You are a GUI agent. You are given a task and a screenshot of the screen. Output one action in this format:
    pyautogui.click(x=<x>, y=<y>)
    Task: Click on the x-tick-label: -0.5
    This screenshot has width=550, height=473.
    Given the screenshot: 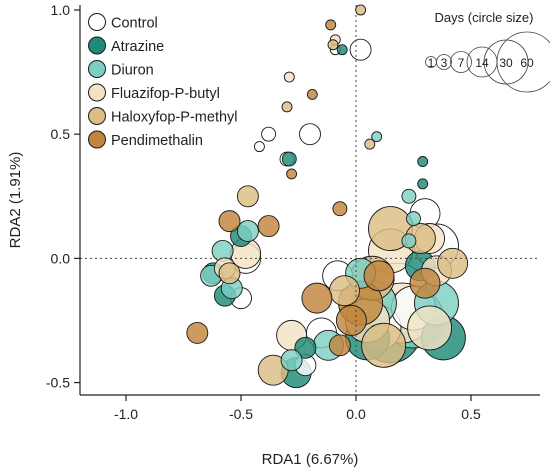 What is the action you would take?
    pyautogui.click(x=241, y=414)
    